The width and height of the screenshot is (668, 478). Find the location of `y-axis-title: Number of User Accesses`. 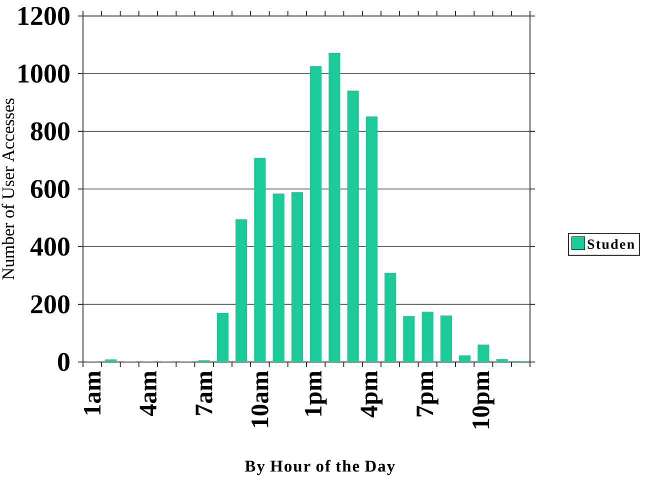

y-axis-title: Number of User Accesses is located at coordinates (8, 189).